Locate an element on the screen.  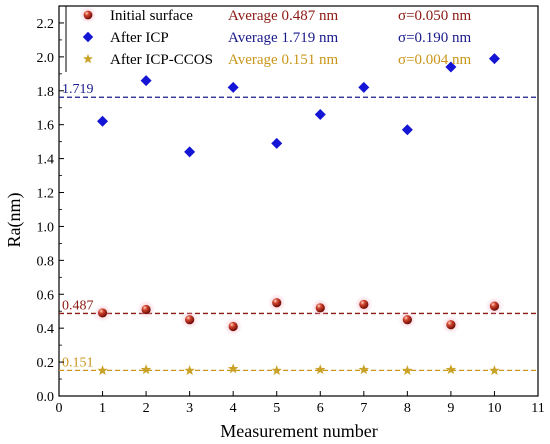
x-tick-label: 9 is located at coordinates (450, 408).